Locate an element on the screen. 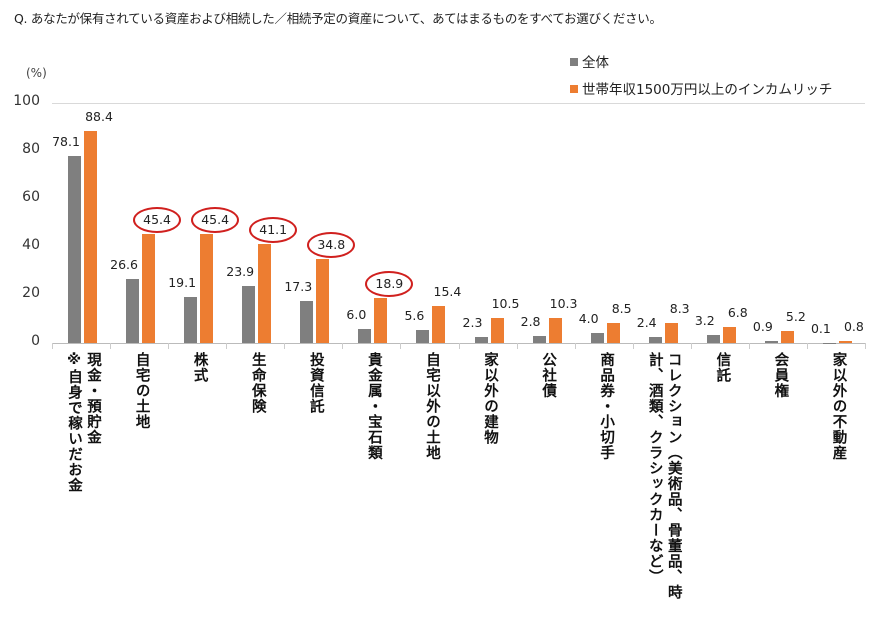 This screenshot has width=870, height=618. y-tick-label: 80 is located at coordinates (31, 149).